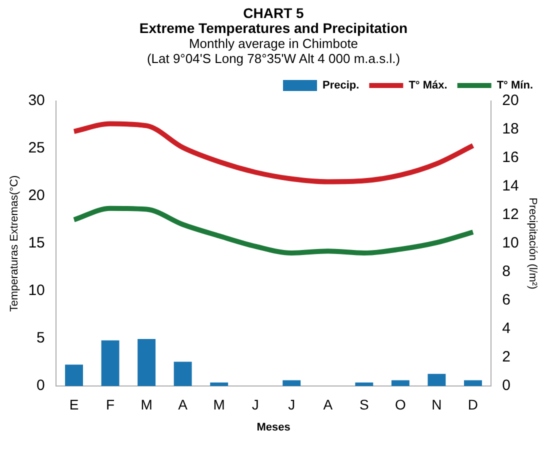 The image size is (547, 452). I want to click on x-tick-label: S, so click(364, 404).